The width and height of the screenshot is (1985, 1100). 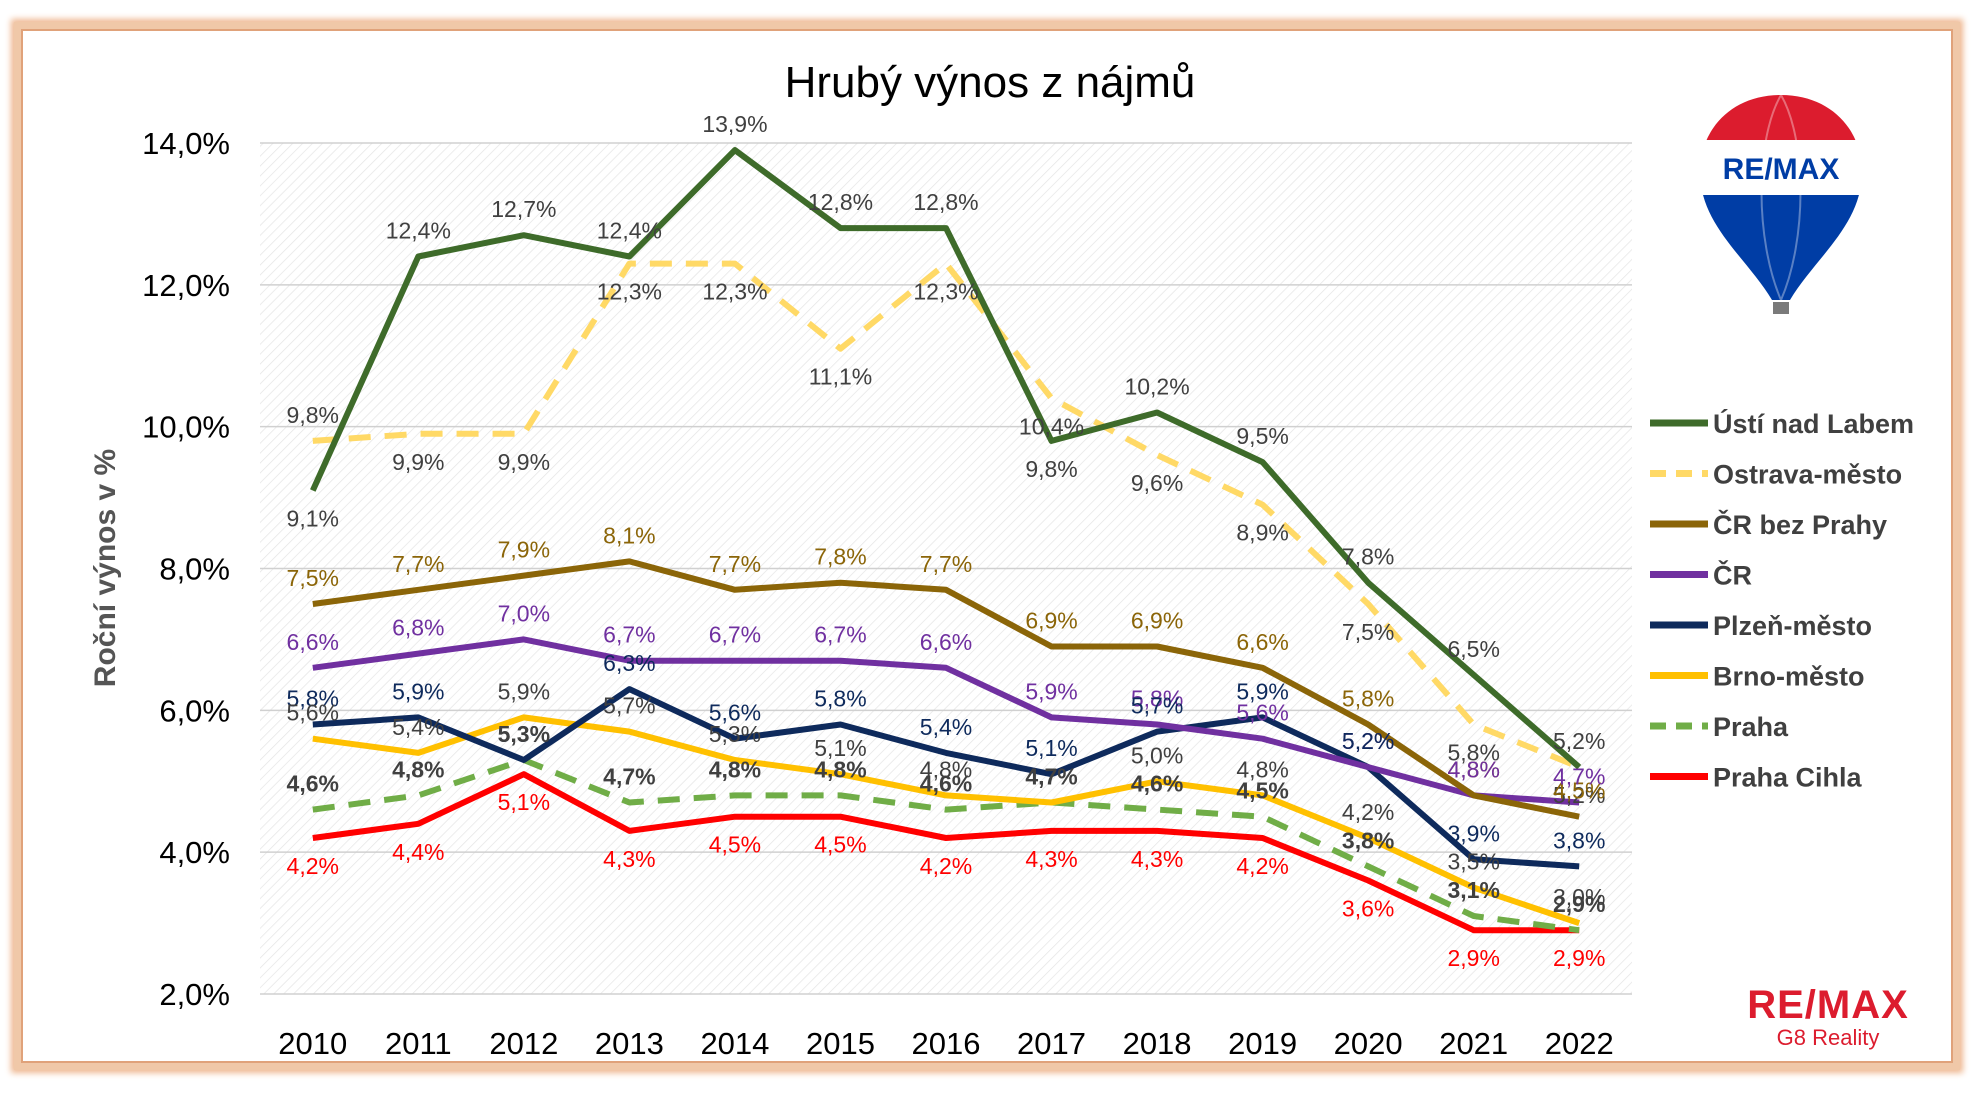 What do you see at coordinates (840, 1043) in the screenshot?
I see `x-tick-label: 2015` at bounding box center [840, 1043].